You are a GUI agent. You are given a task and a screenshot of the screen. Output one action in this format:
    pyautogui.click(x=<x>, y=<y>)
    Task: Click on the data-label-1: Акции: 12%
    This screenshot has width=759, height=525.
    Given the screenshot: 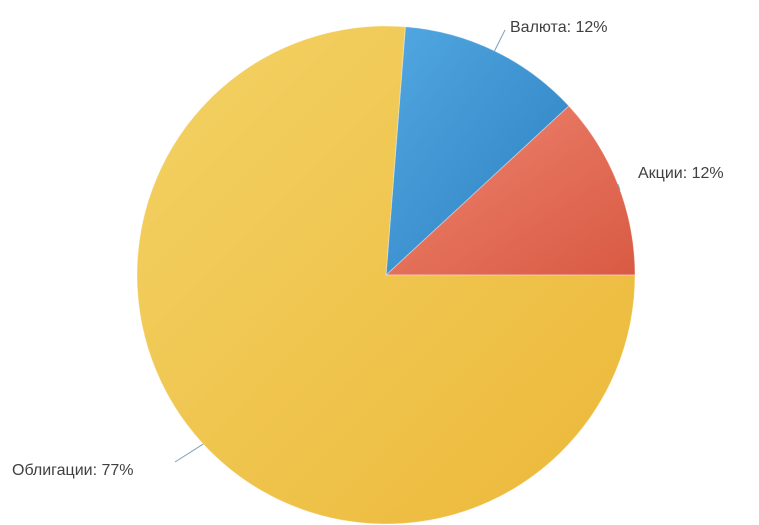 What is the action you would take?
    pyautogui.click(x=681, y=173)
    